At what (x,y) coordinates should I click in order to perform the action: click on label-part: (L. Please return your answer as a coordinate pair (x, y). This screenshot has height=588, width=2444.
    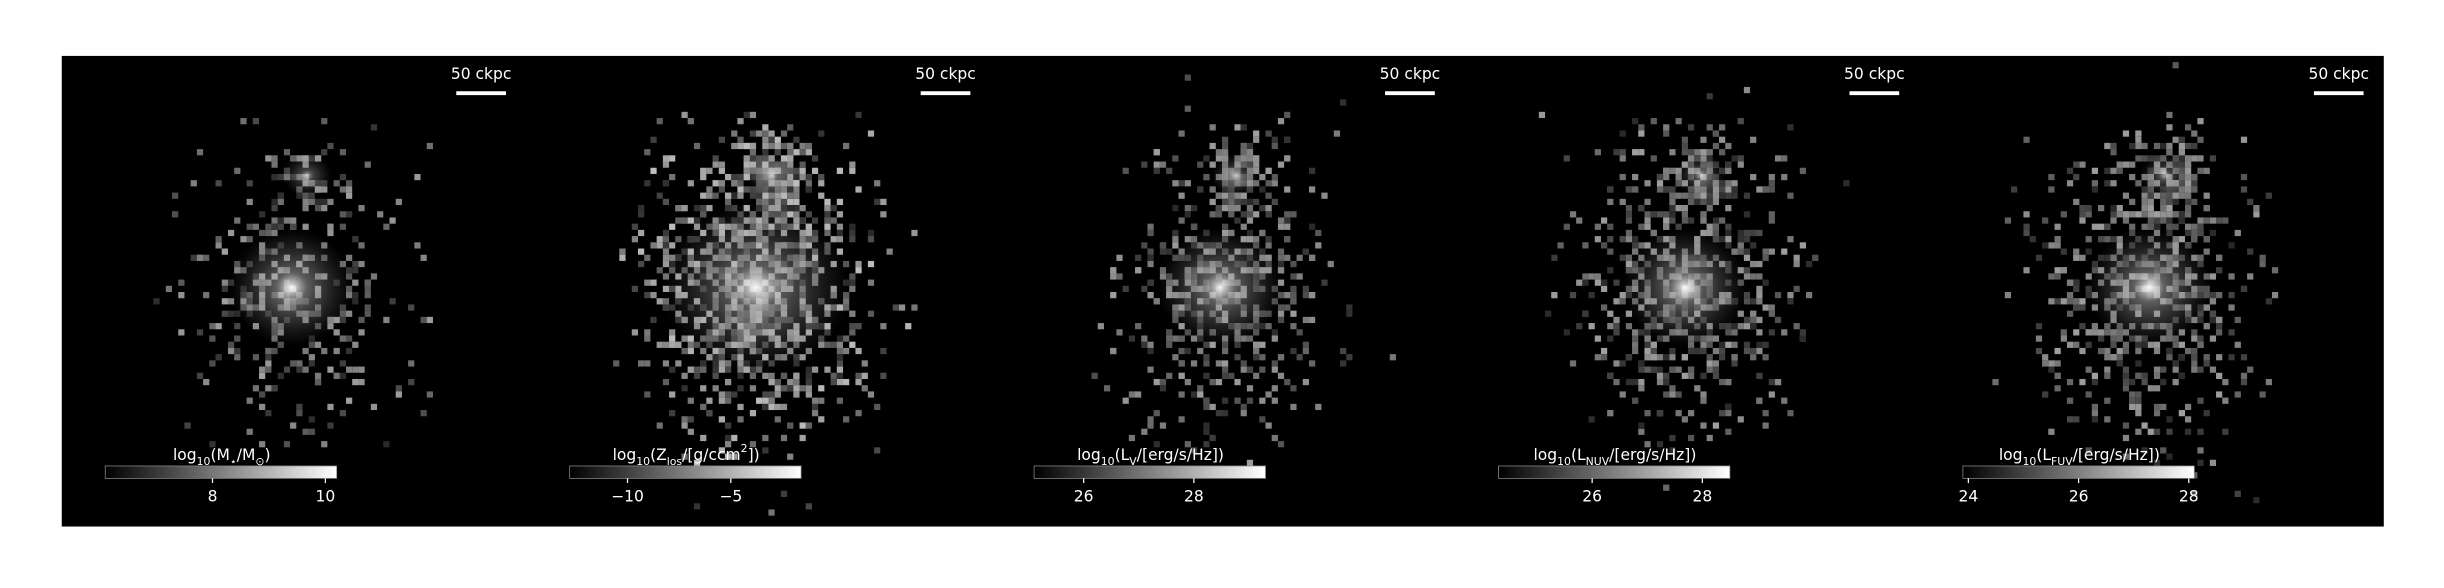
    Looking at the image, I should click on (2043, 455).